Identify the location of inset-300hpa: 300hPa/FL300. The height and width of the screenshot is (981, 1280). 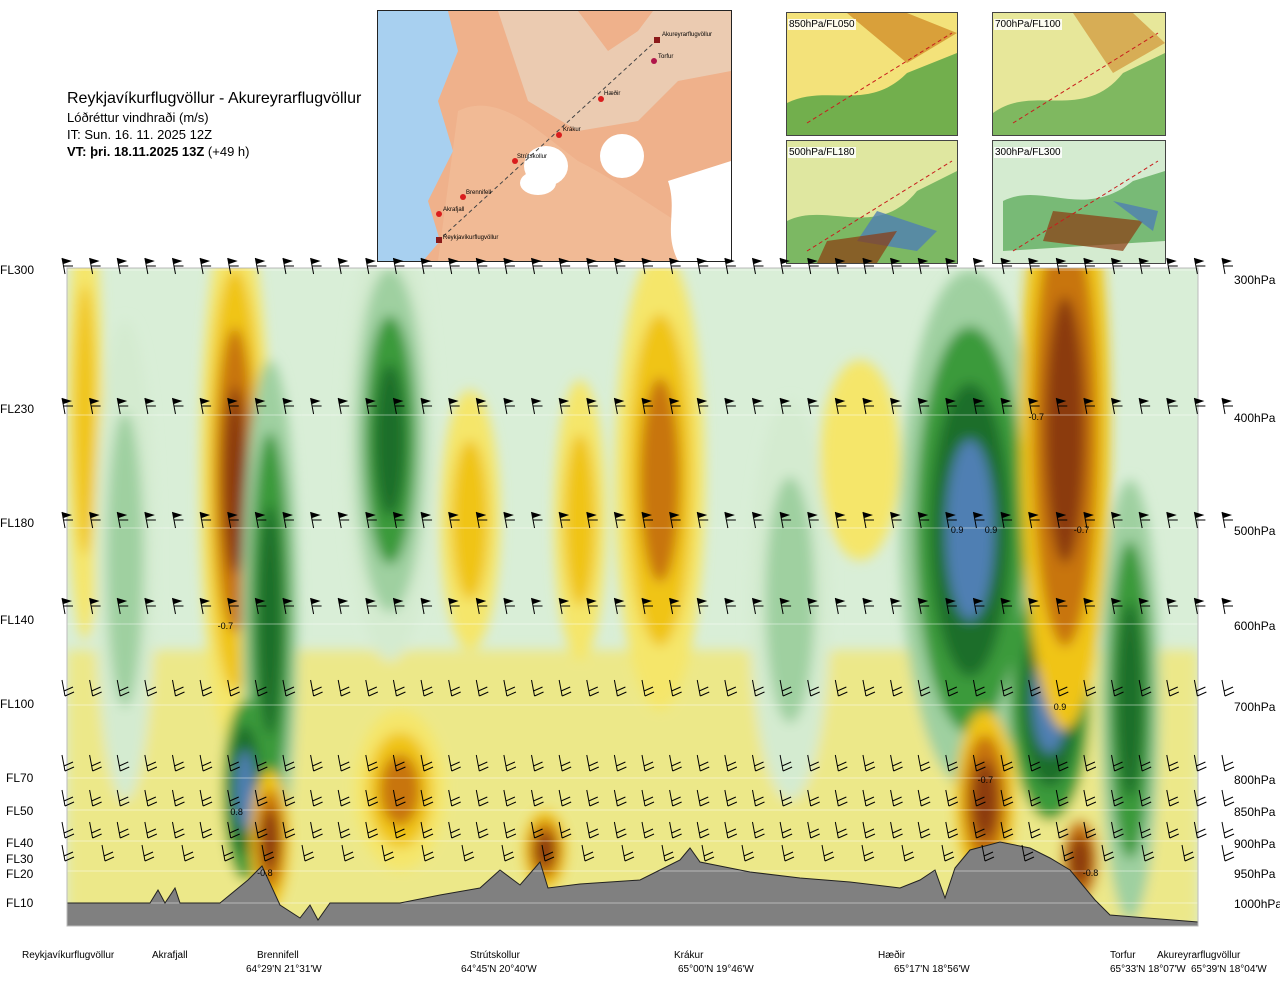
(1079, 202).